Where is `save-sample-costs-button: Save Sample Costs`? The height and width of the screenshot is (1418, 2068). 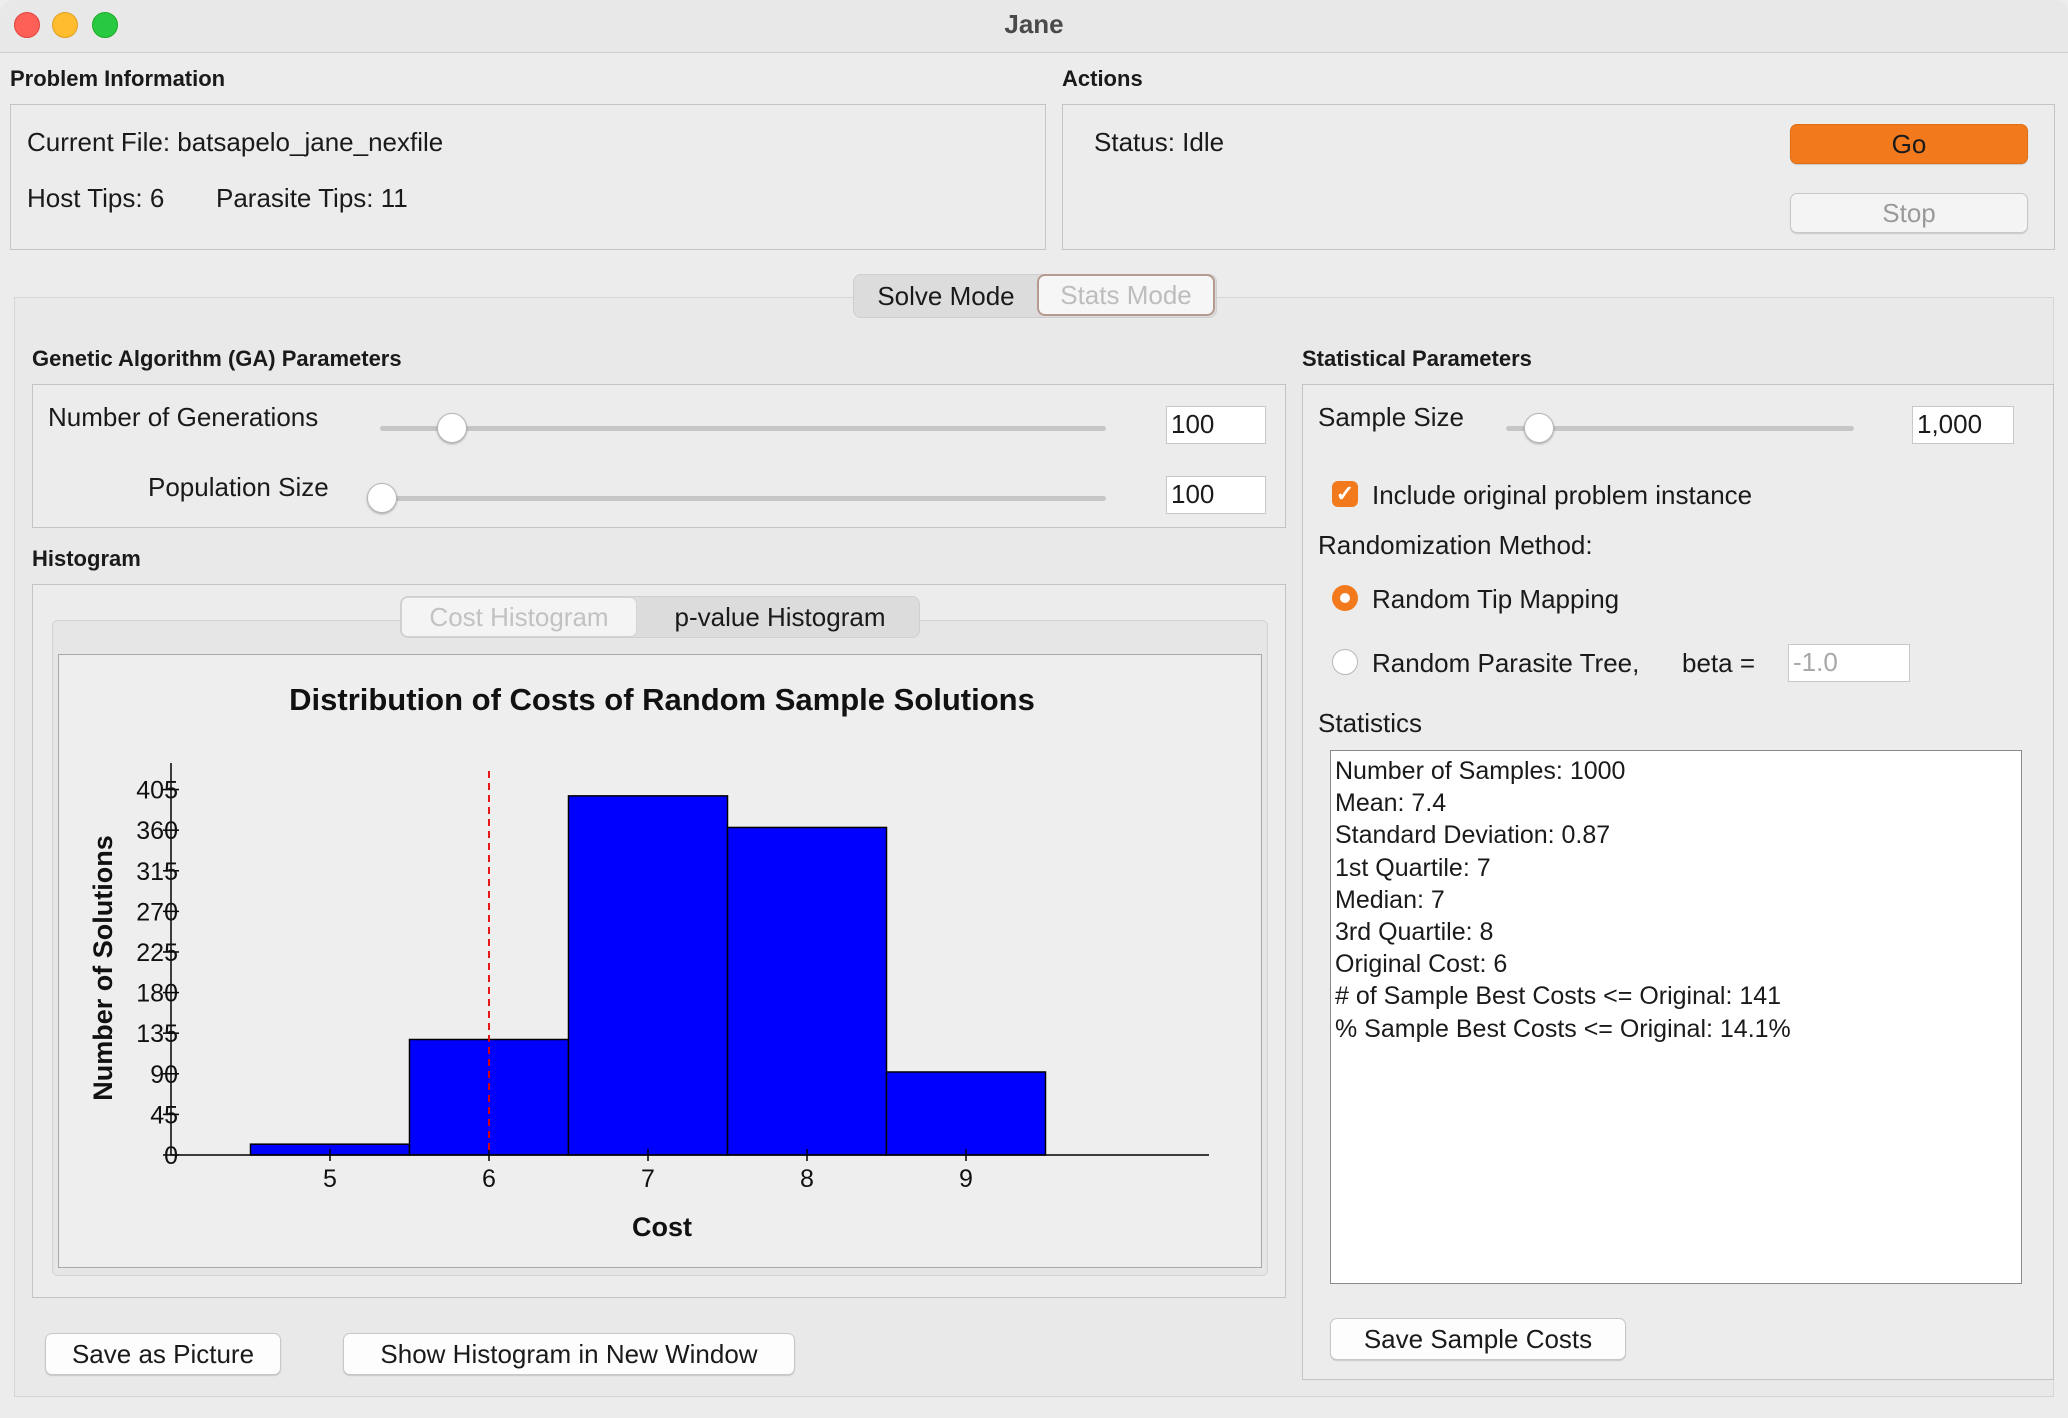 save-sample-costs-button: Save Sample Costs is located at coordinates (1478, 1339).